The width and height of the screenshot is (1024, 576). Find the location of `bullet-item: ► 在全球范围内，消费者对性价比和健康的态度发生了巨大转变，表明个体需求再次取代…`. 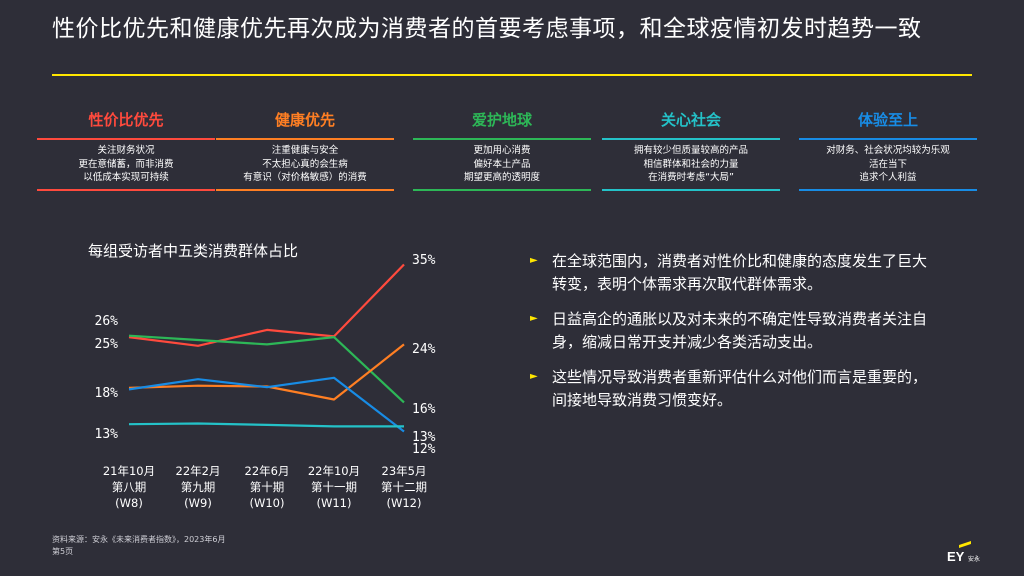

bullet-item: ► 在全球范围内，消费者对性价比和健康的态度发生了巨大转变，表明个体需求再次取代… is located at coordinates (730, 273).